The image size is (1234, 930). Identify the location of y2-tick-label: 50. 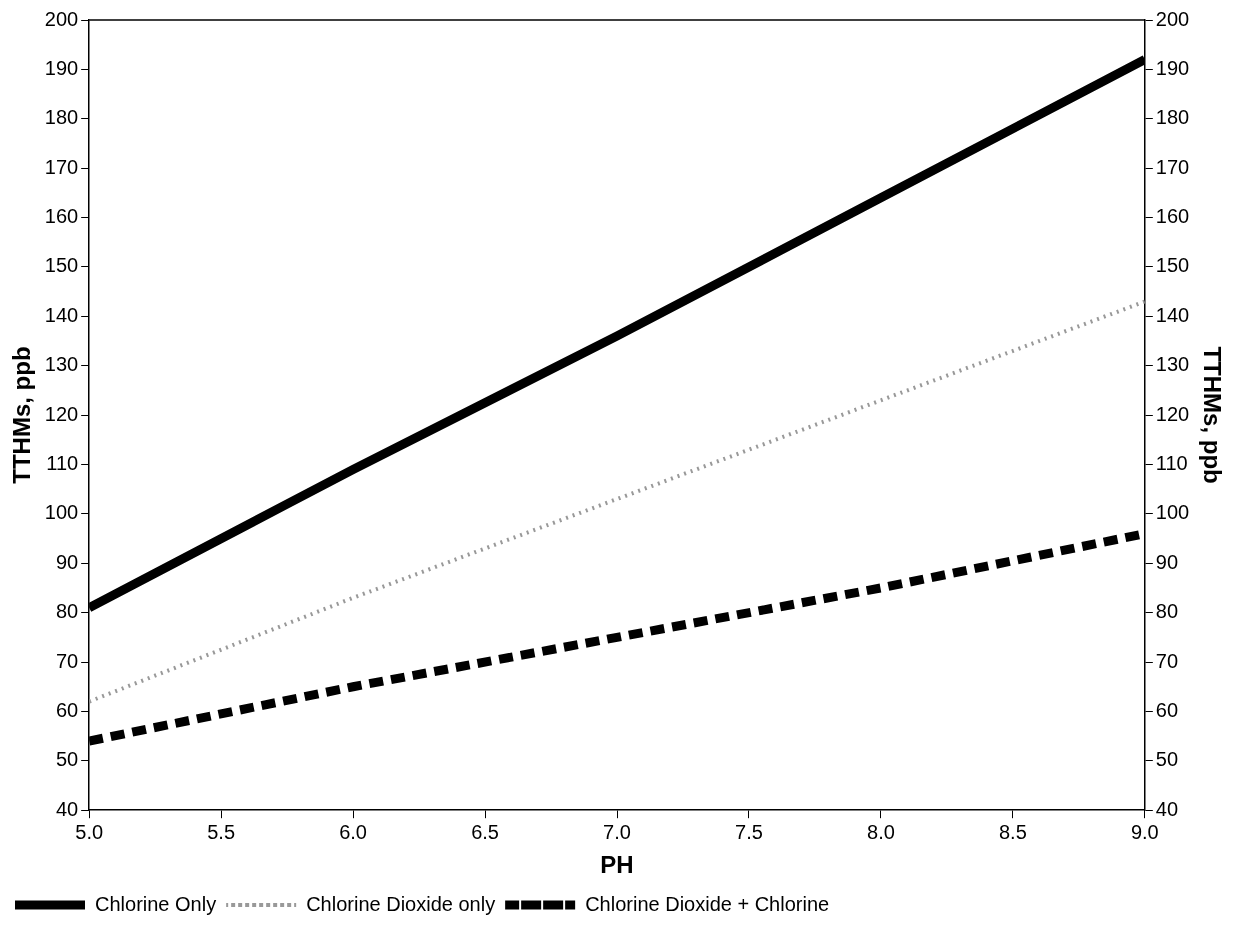
(1167, 759).